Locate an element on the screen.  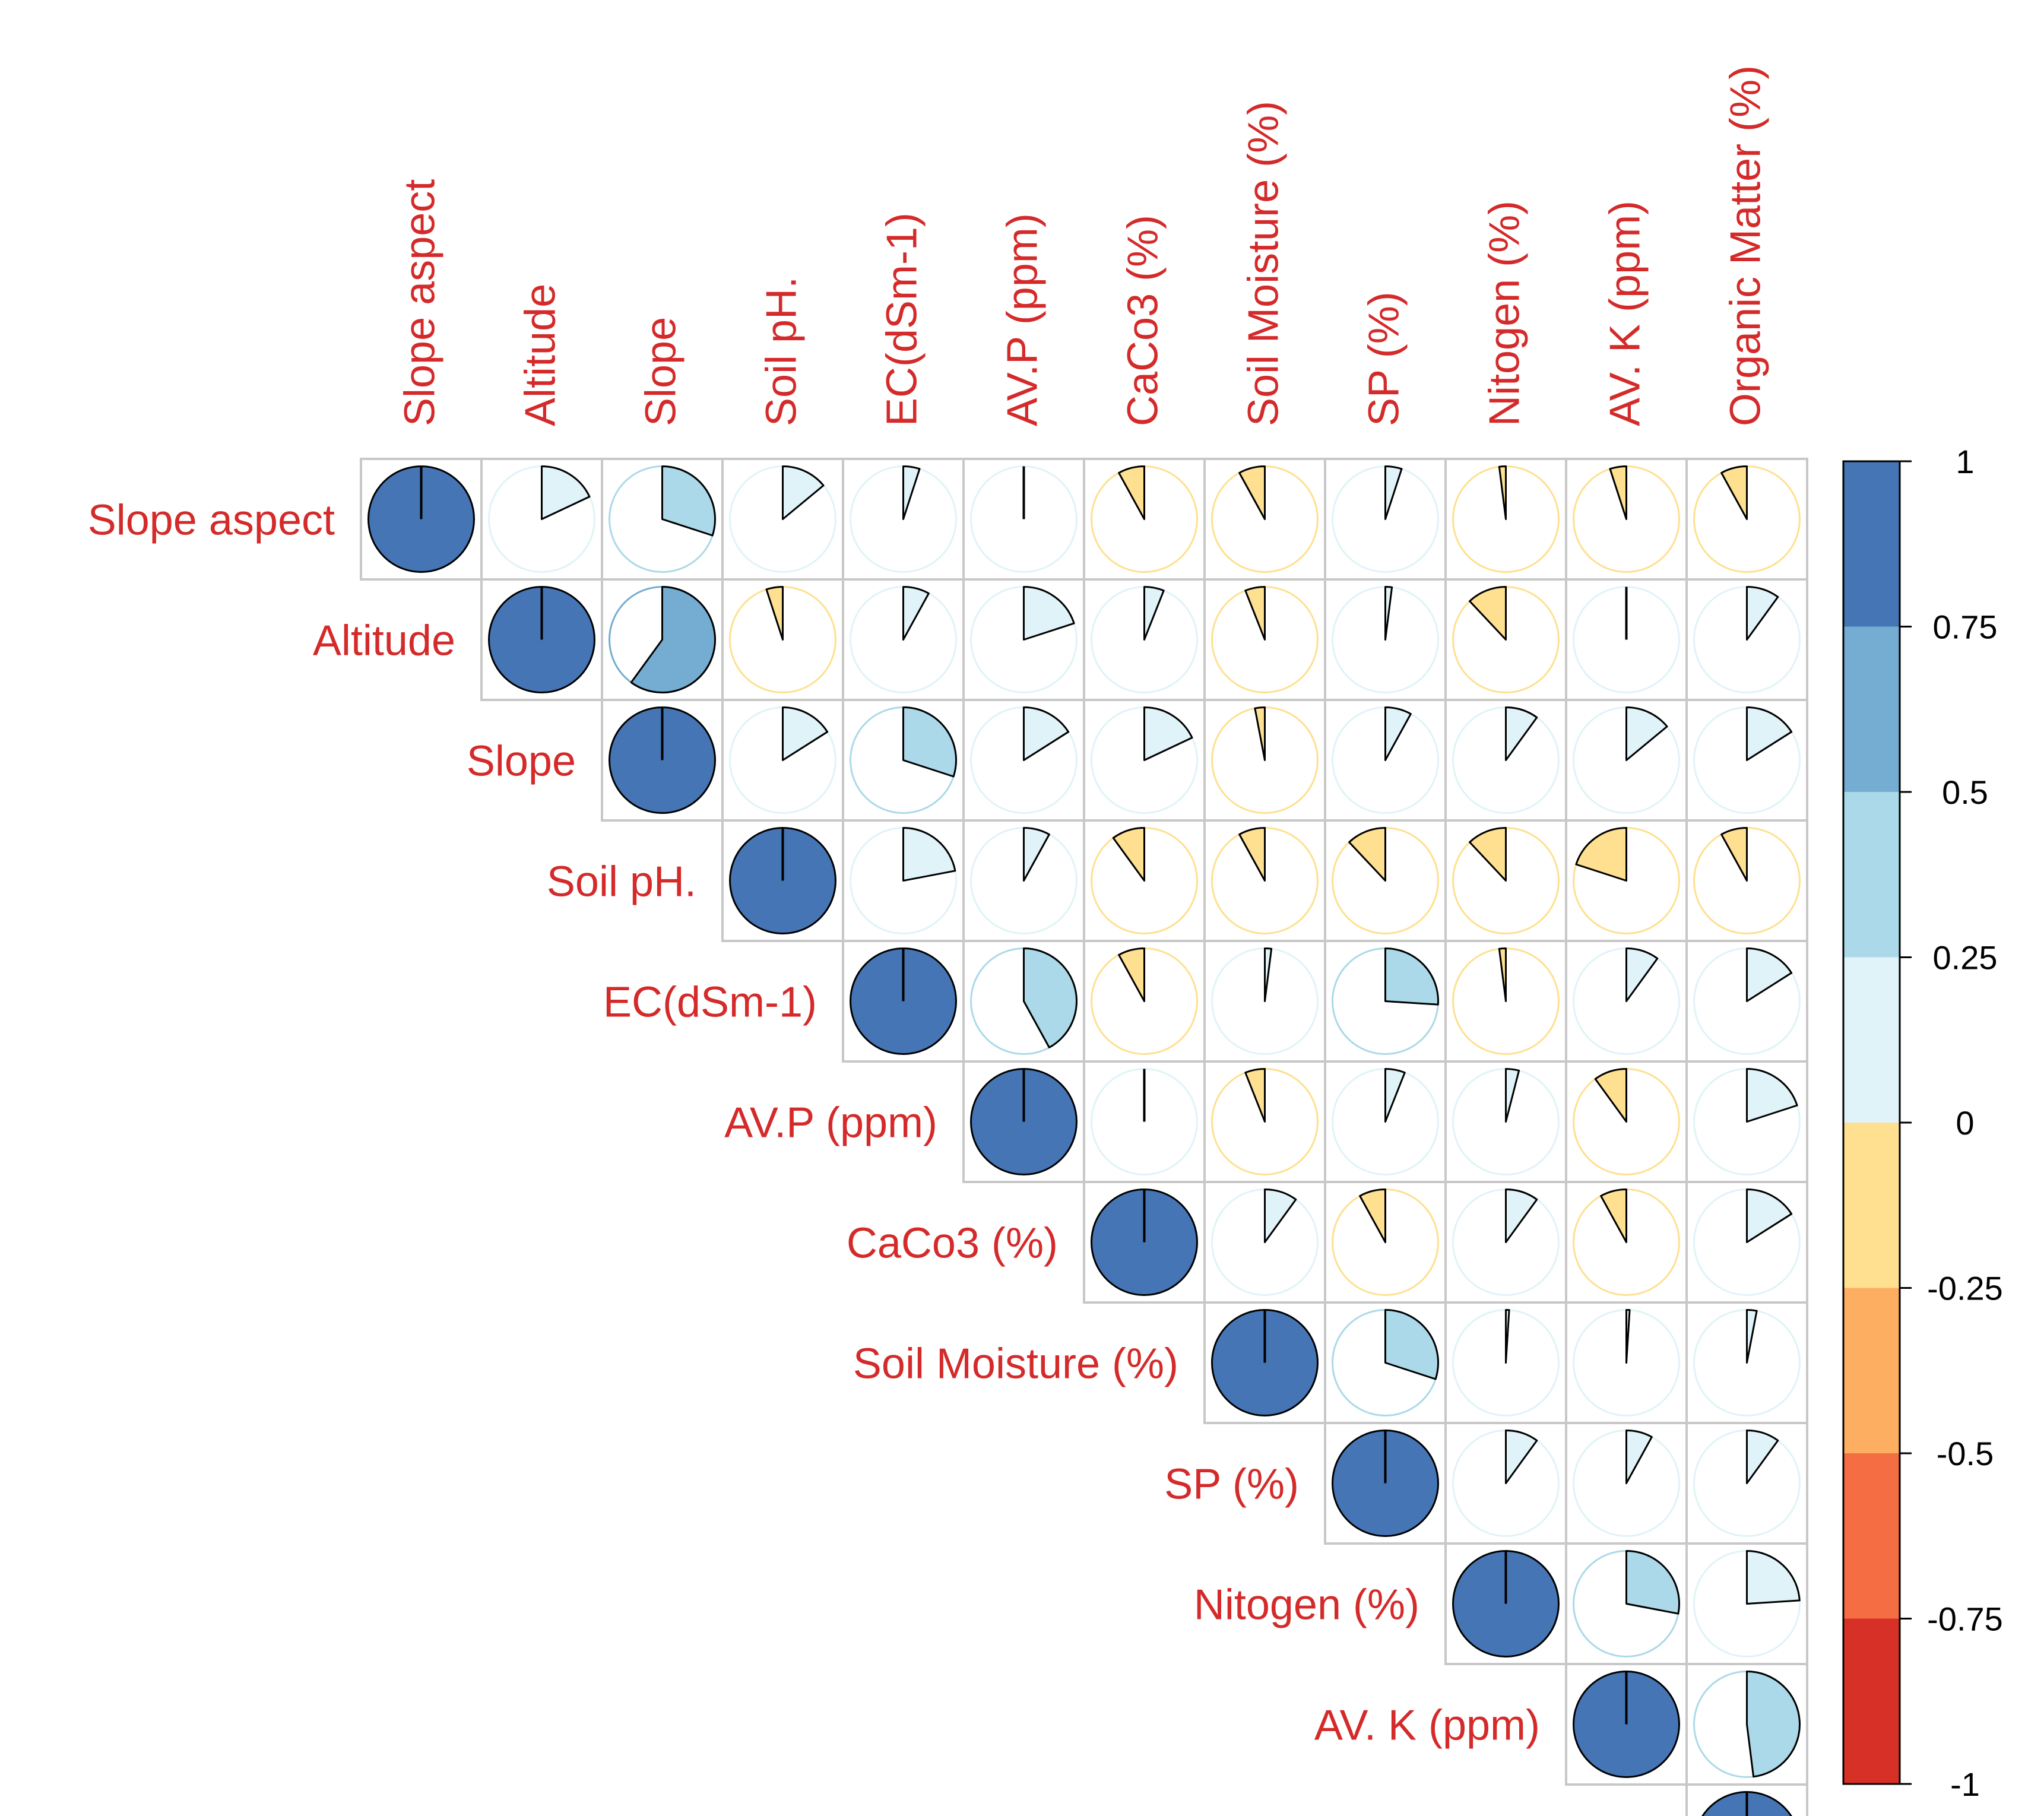
col-label-ec-dsm-1: EC(dSm-1) is located at coordinates (903, 319).